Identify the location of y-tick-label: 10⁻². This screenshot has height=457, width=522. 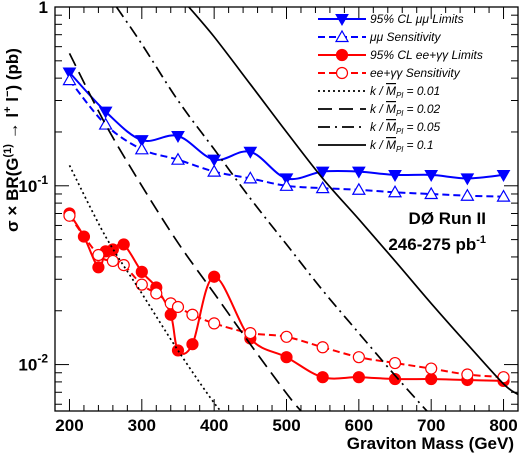
(33, 363).